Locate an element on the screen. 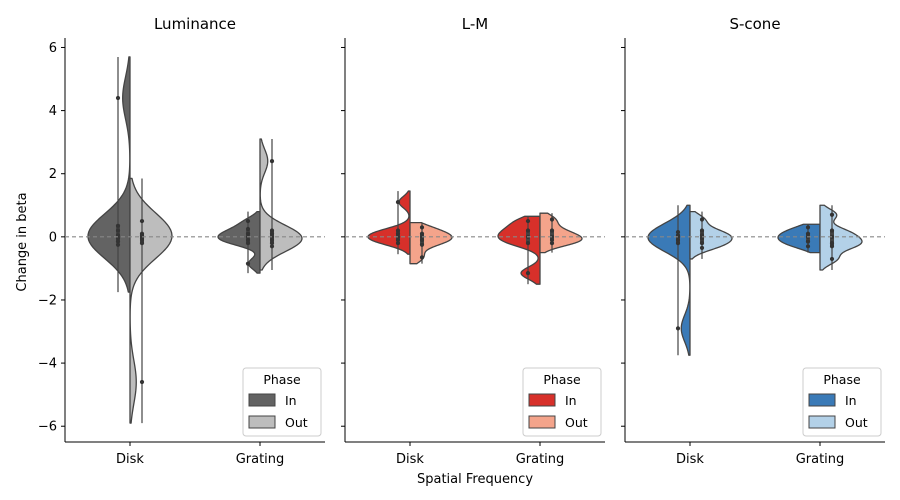  y-tick-label: −6 is located at coordinates (47, 427).